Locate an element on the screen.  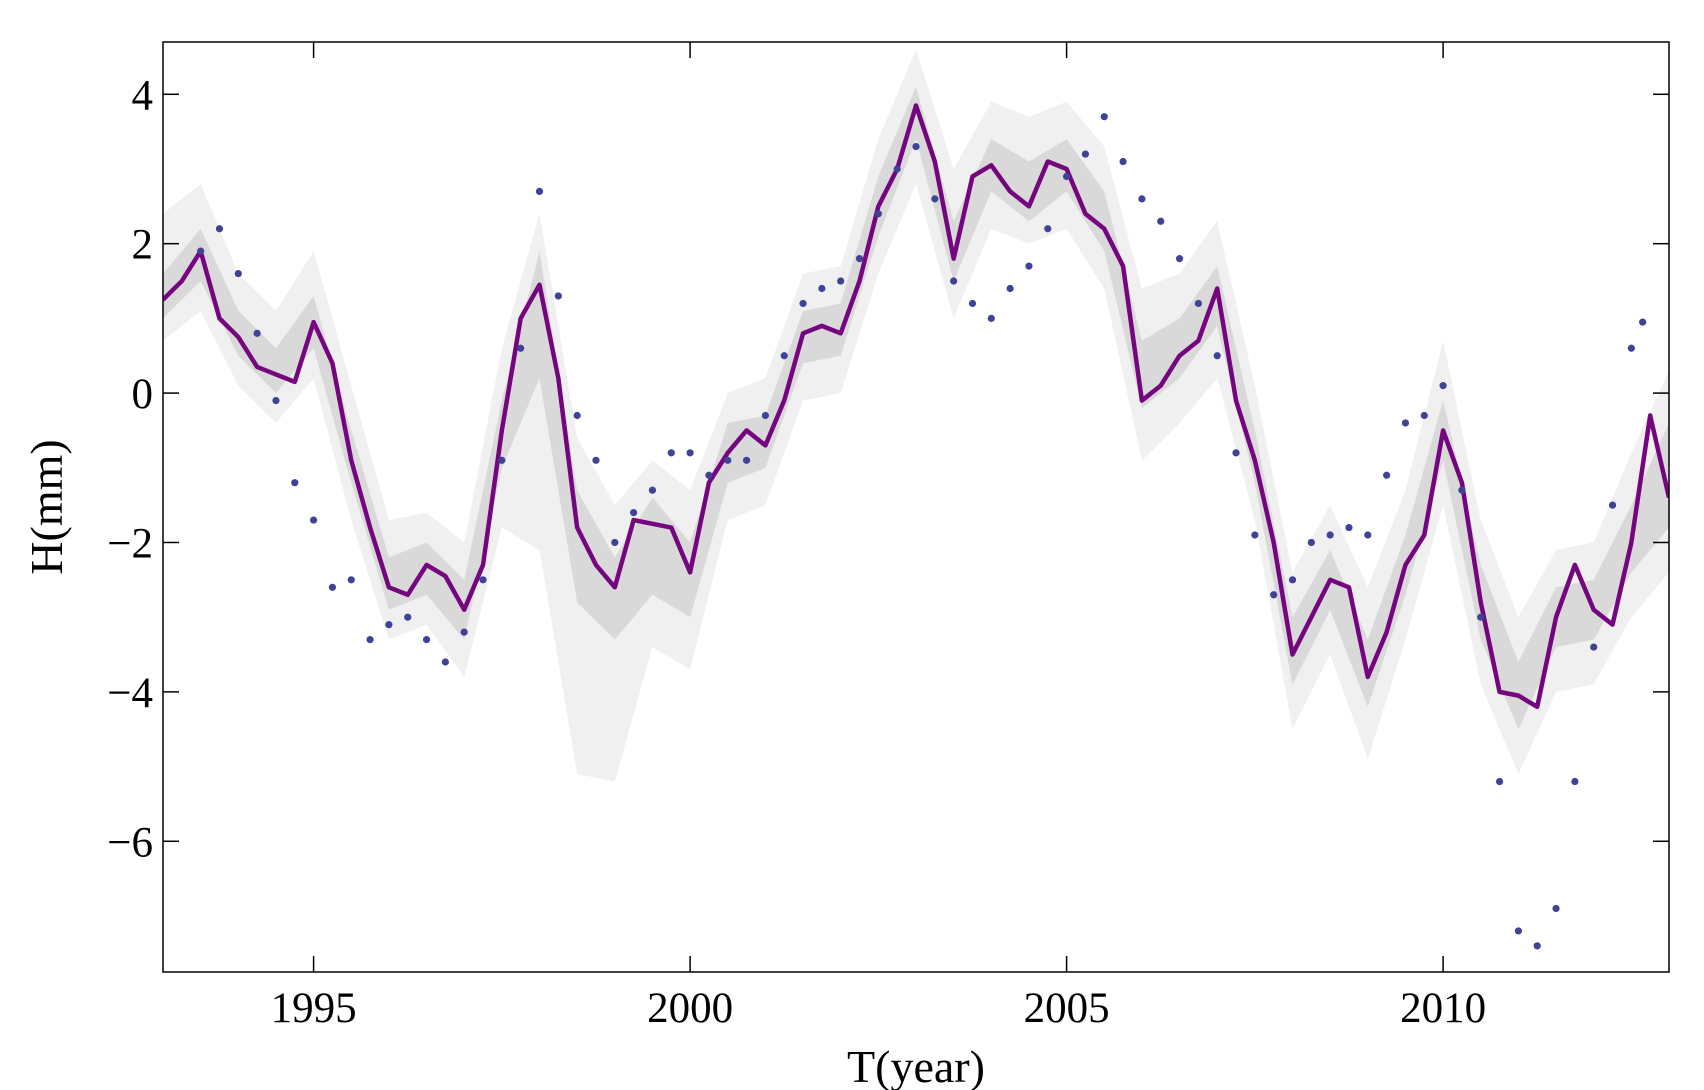
x-tick-label: 2005 is located at coordinates (1067, 1008).